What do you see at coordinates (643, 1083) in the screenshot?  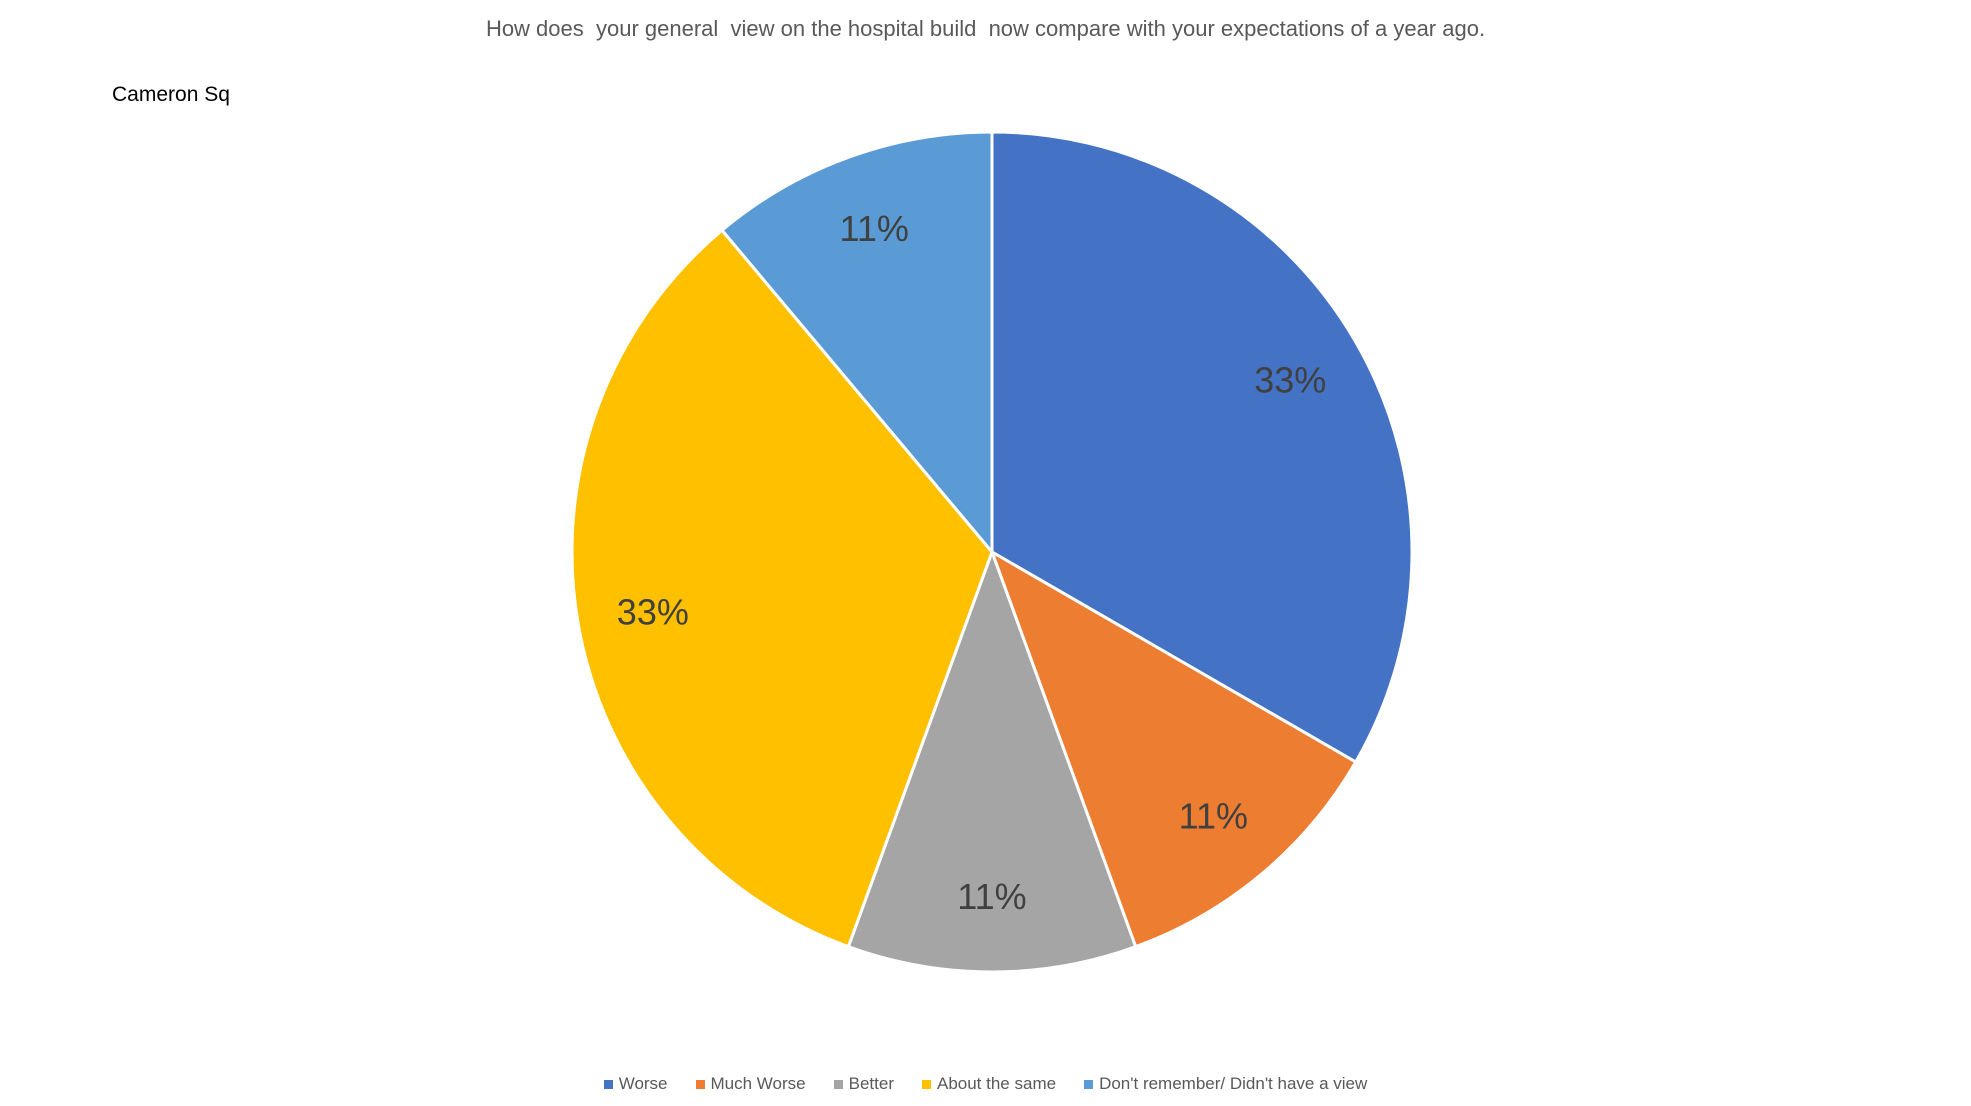 I see `legend-label: Worse` at bounding box center [643, 1083].